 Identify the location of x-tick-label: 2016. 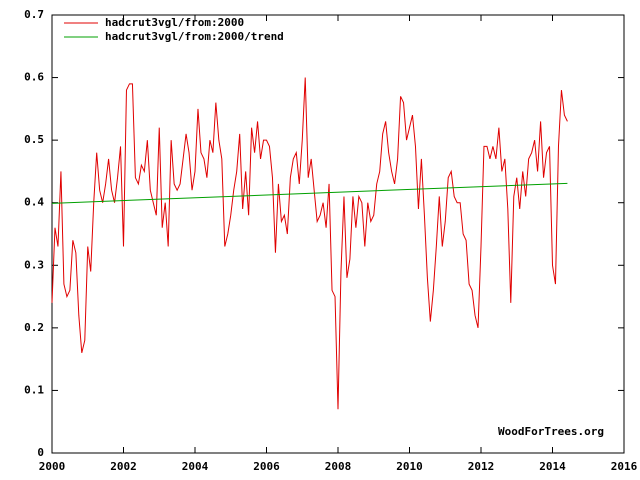
(624, 466).